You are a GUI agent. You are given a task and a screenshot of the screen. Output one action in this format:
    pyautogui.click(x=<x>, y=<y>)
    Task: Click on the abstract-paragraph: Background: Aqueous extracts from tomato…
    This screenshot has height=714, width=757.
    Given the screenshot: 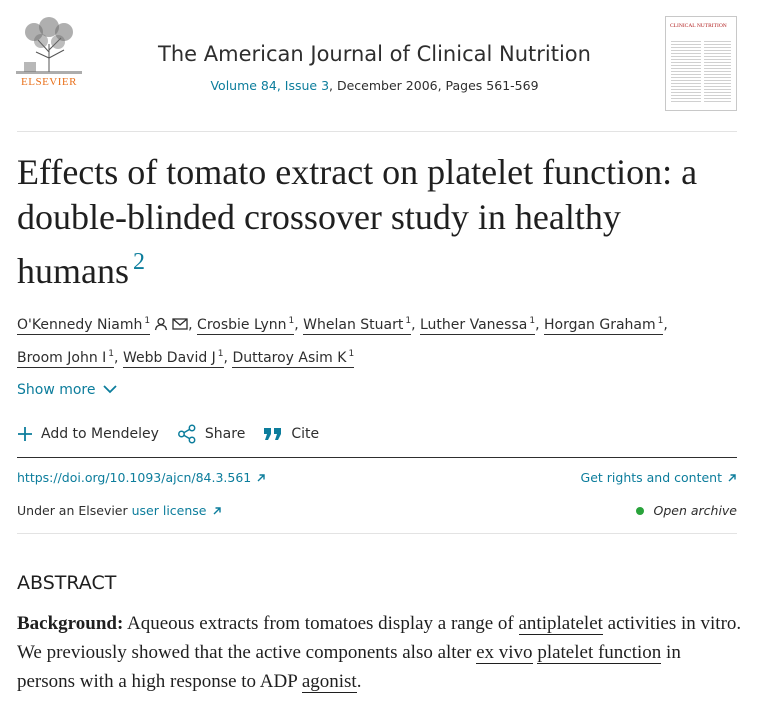 What is the action you would take?
    pyautogui.click(x=379, y=652)
    